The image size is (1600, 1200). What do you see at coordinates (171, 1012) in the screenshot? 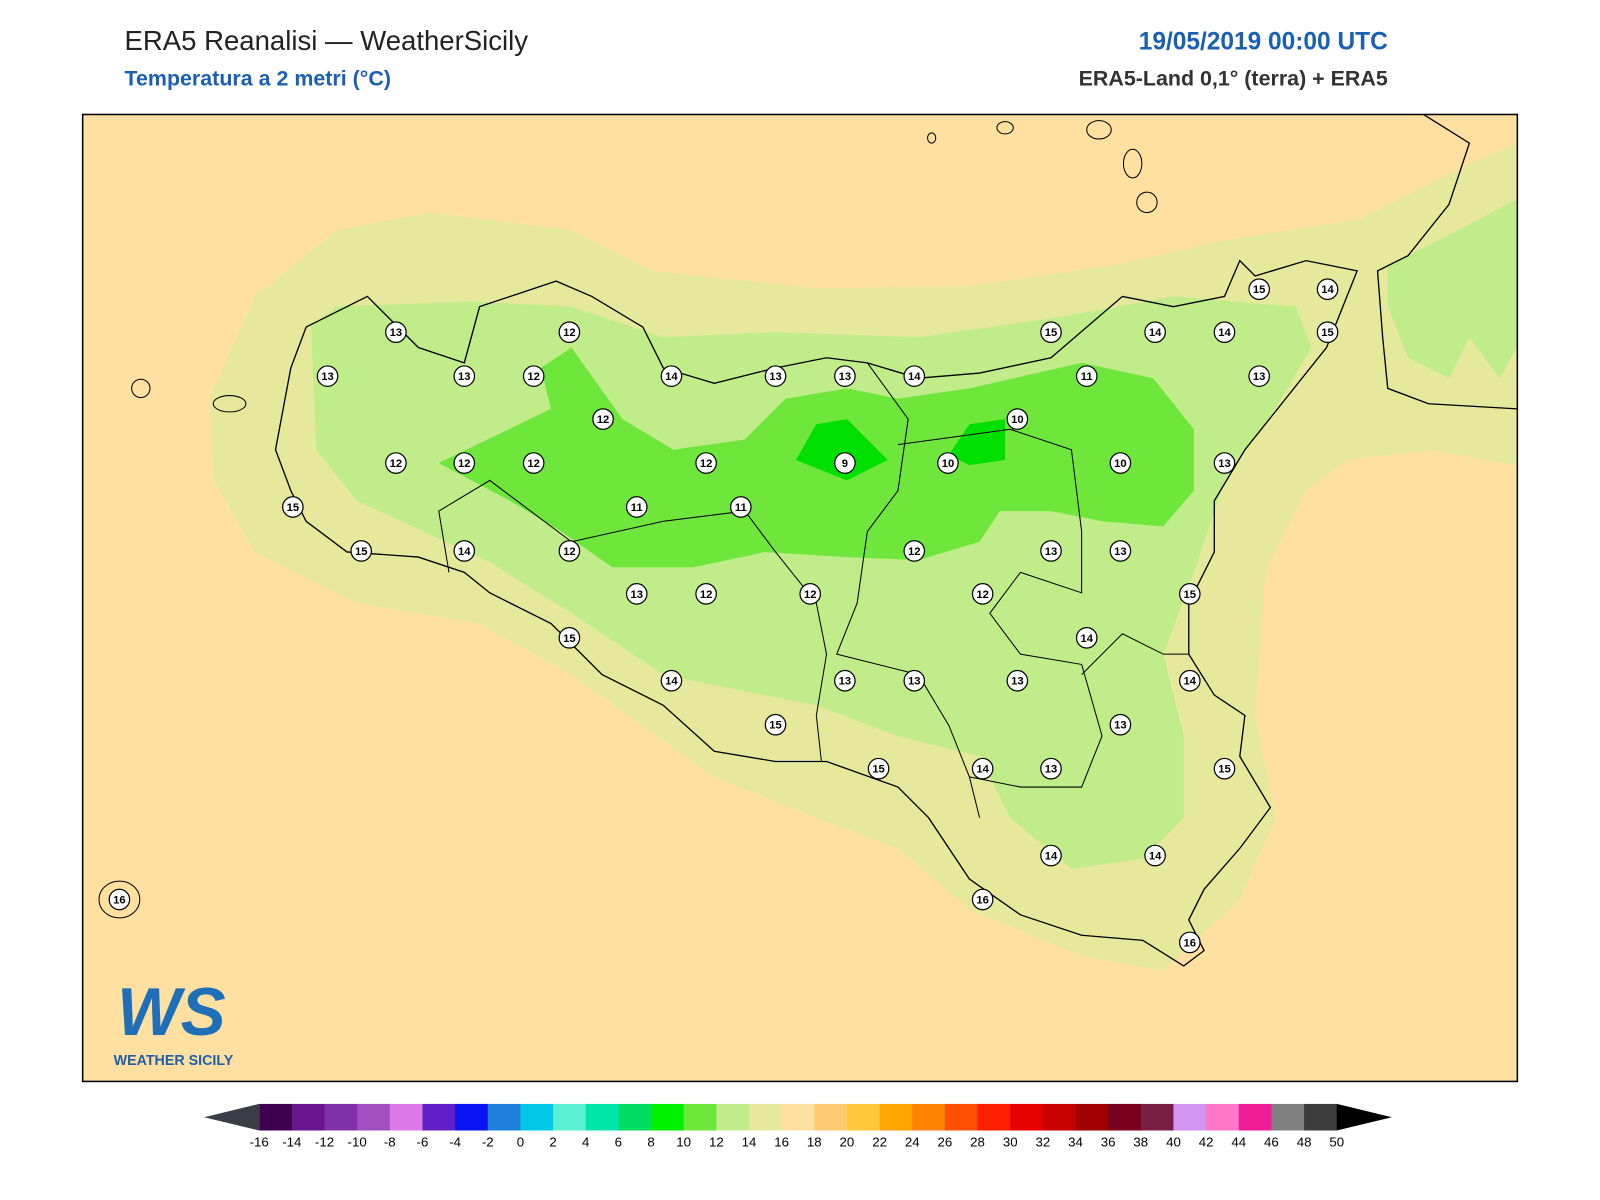
I see `logo-mark: WS` at bounding box center [171, 1012].